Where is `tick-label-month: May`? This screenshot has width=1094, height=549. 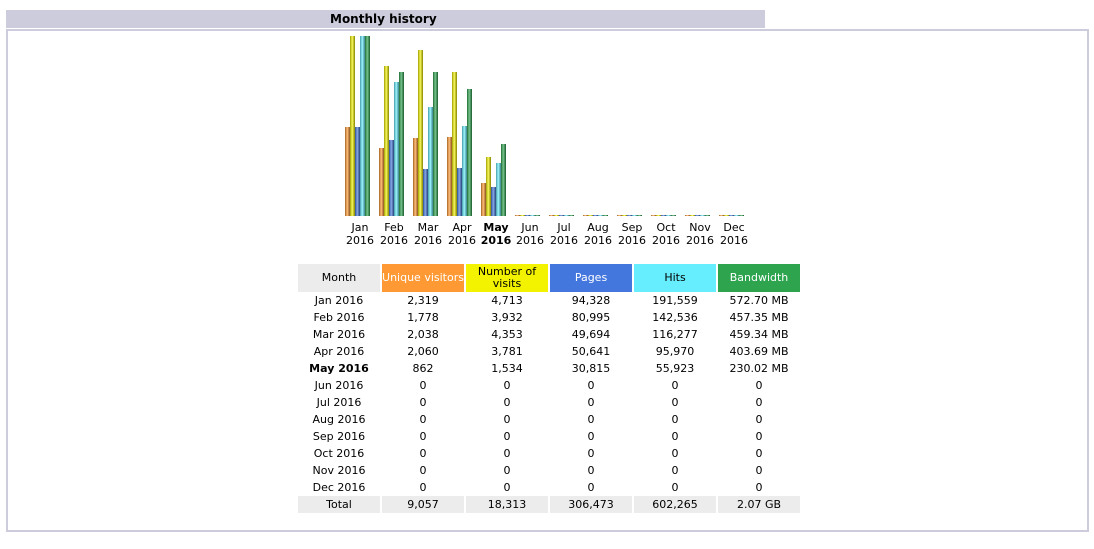 tick-label-month: May is located at coordinates (495, 227).